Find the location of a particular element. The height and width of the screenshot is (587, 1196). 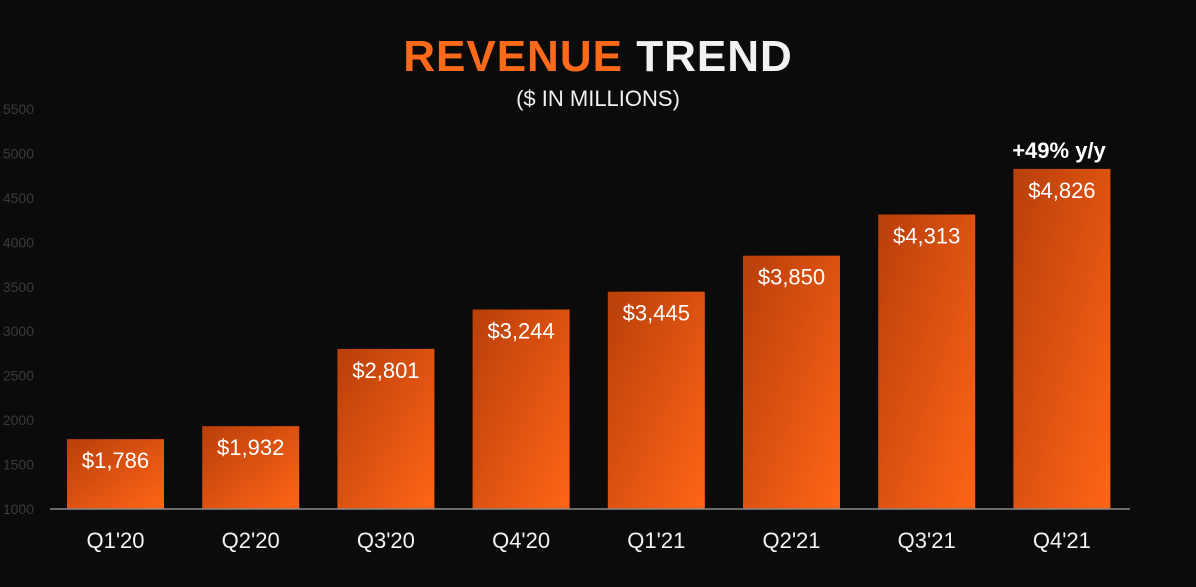

y-tick-label: 4500 is located at coordinates (18, 198).